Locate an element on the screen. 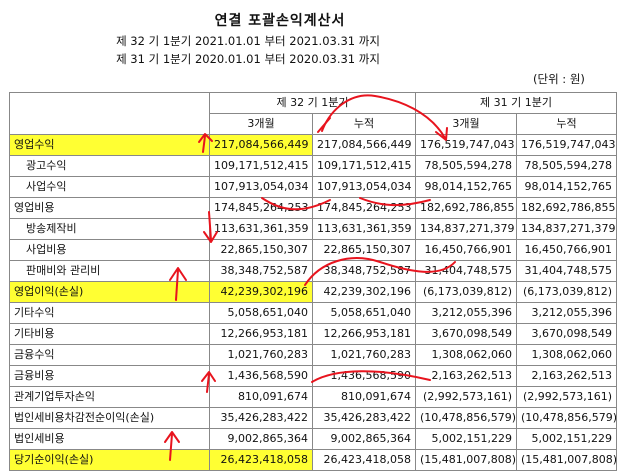 The image size is (624, 471). cell-prior-cumulative: 5,002,151,229 is located at coordinates (566, 439).